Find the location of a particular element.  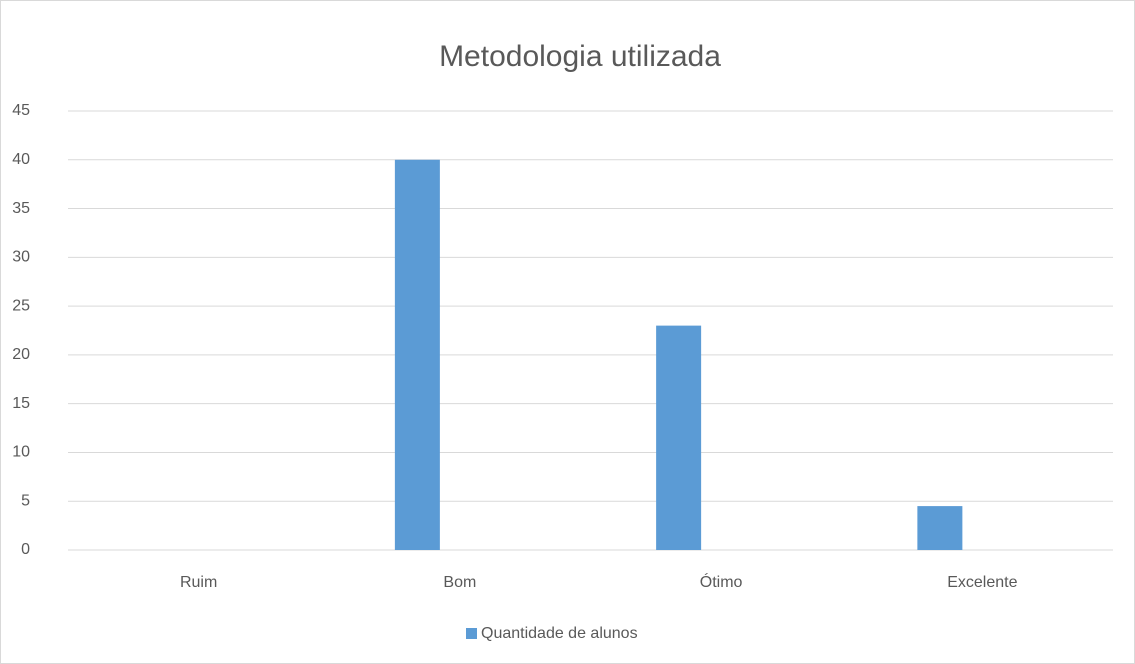

x-tick-label: Ótimo is located at coordinates (721, 581).